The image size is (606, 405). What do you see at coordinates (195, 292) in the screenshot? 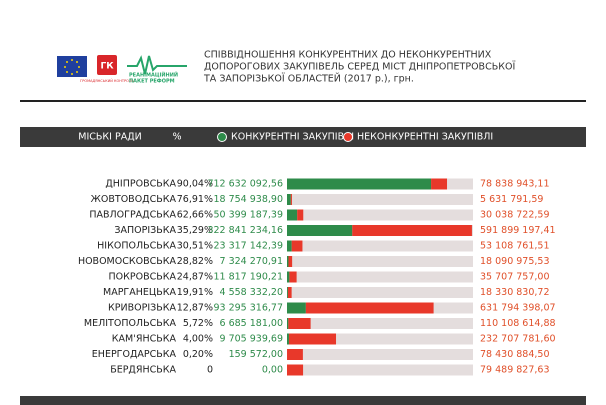
I see `percent-label: 19,91%` at bounding box center [195, 292].